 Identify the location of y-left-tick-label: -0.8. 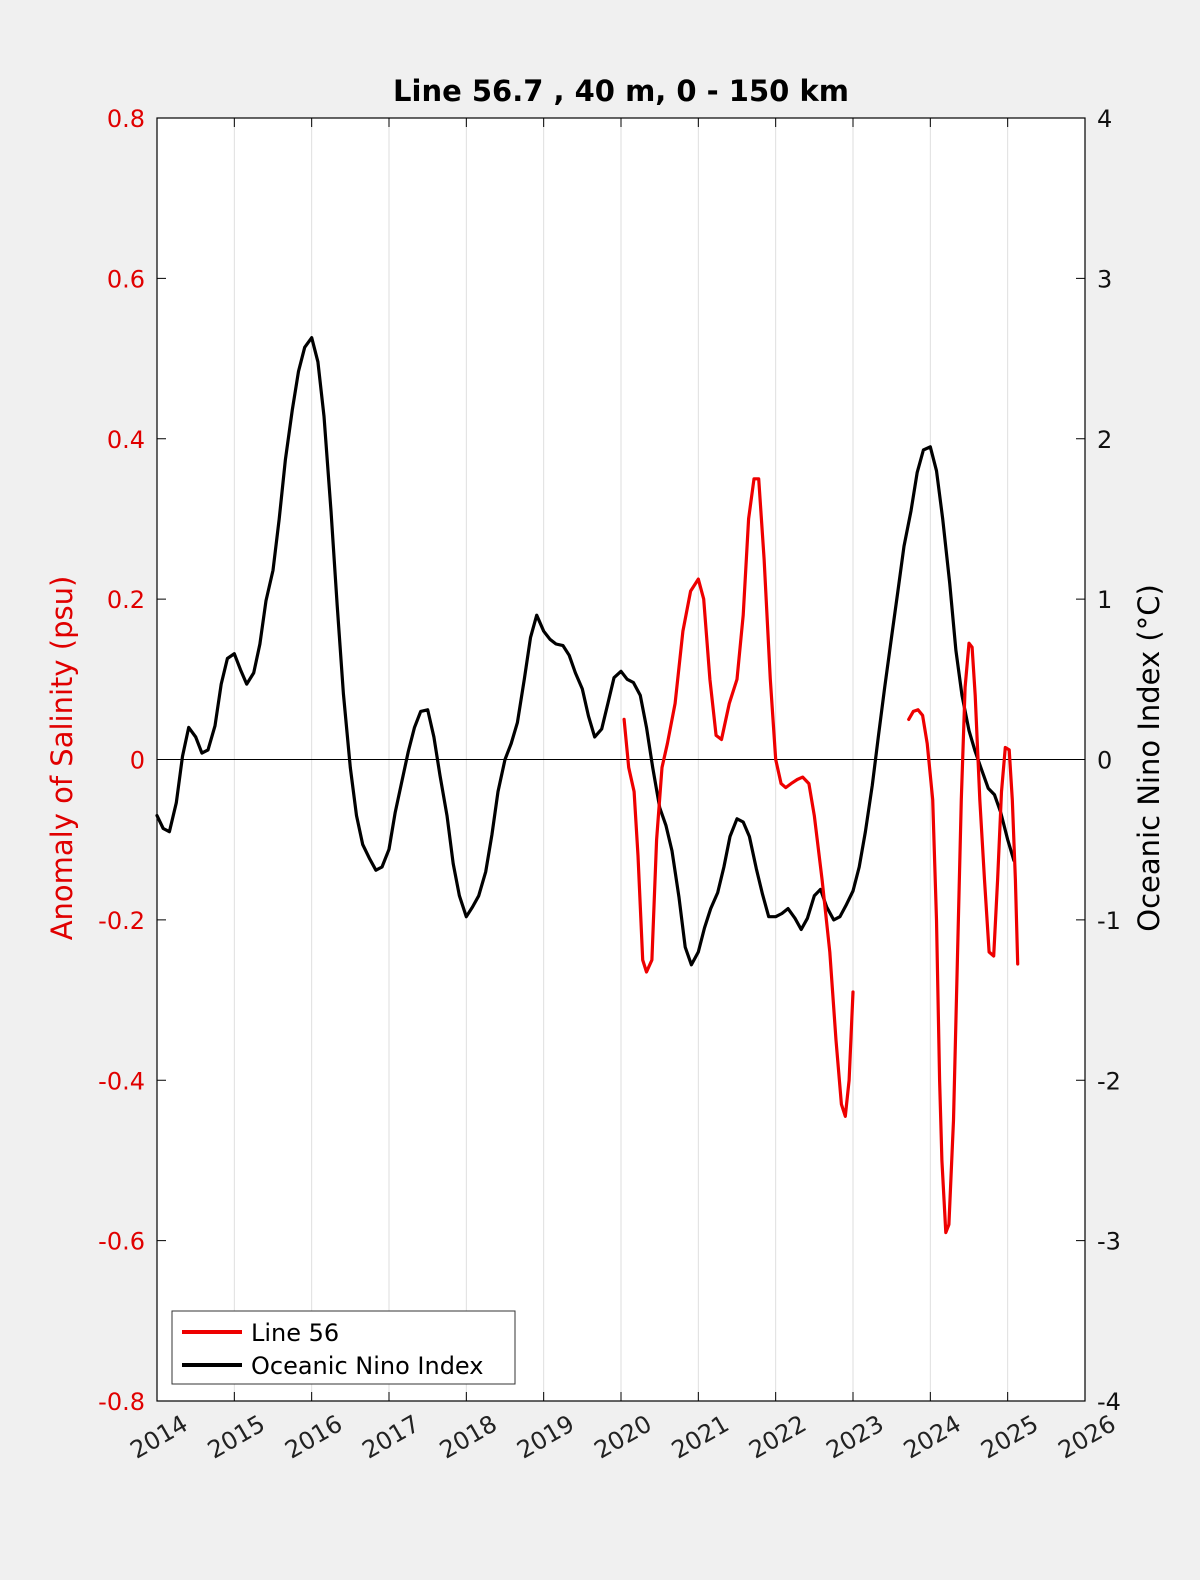
(121, 1402).